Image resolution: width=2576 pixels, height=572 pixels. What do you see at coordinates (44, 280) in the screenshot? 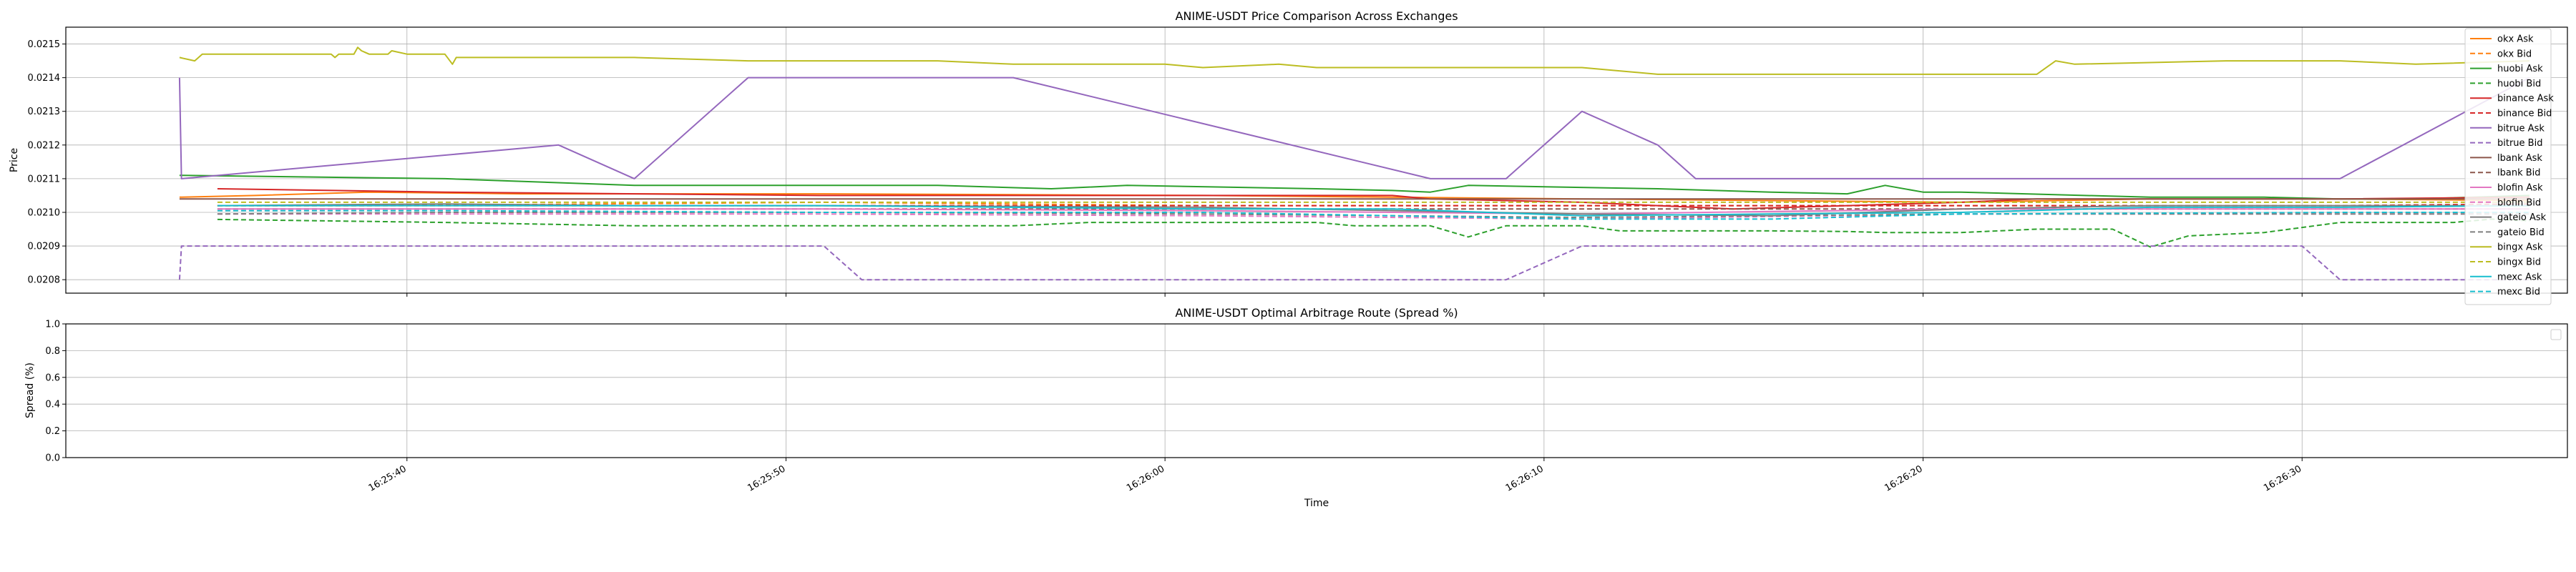
I see `price-y-tick-label: 0.0208` at bounding box center [44, 280].